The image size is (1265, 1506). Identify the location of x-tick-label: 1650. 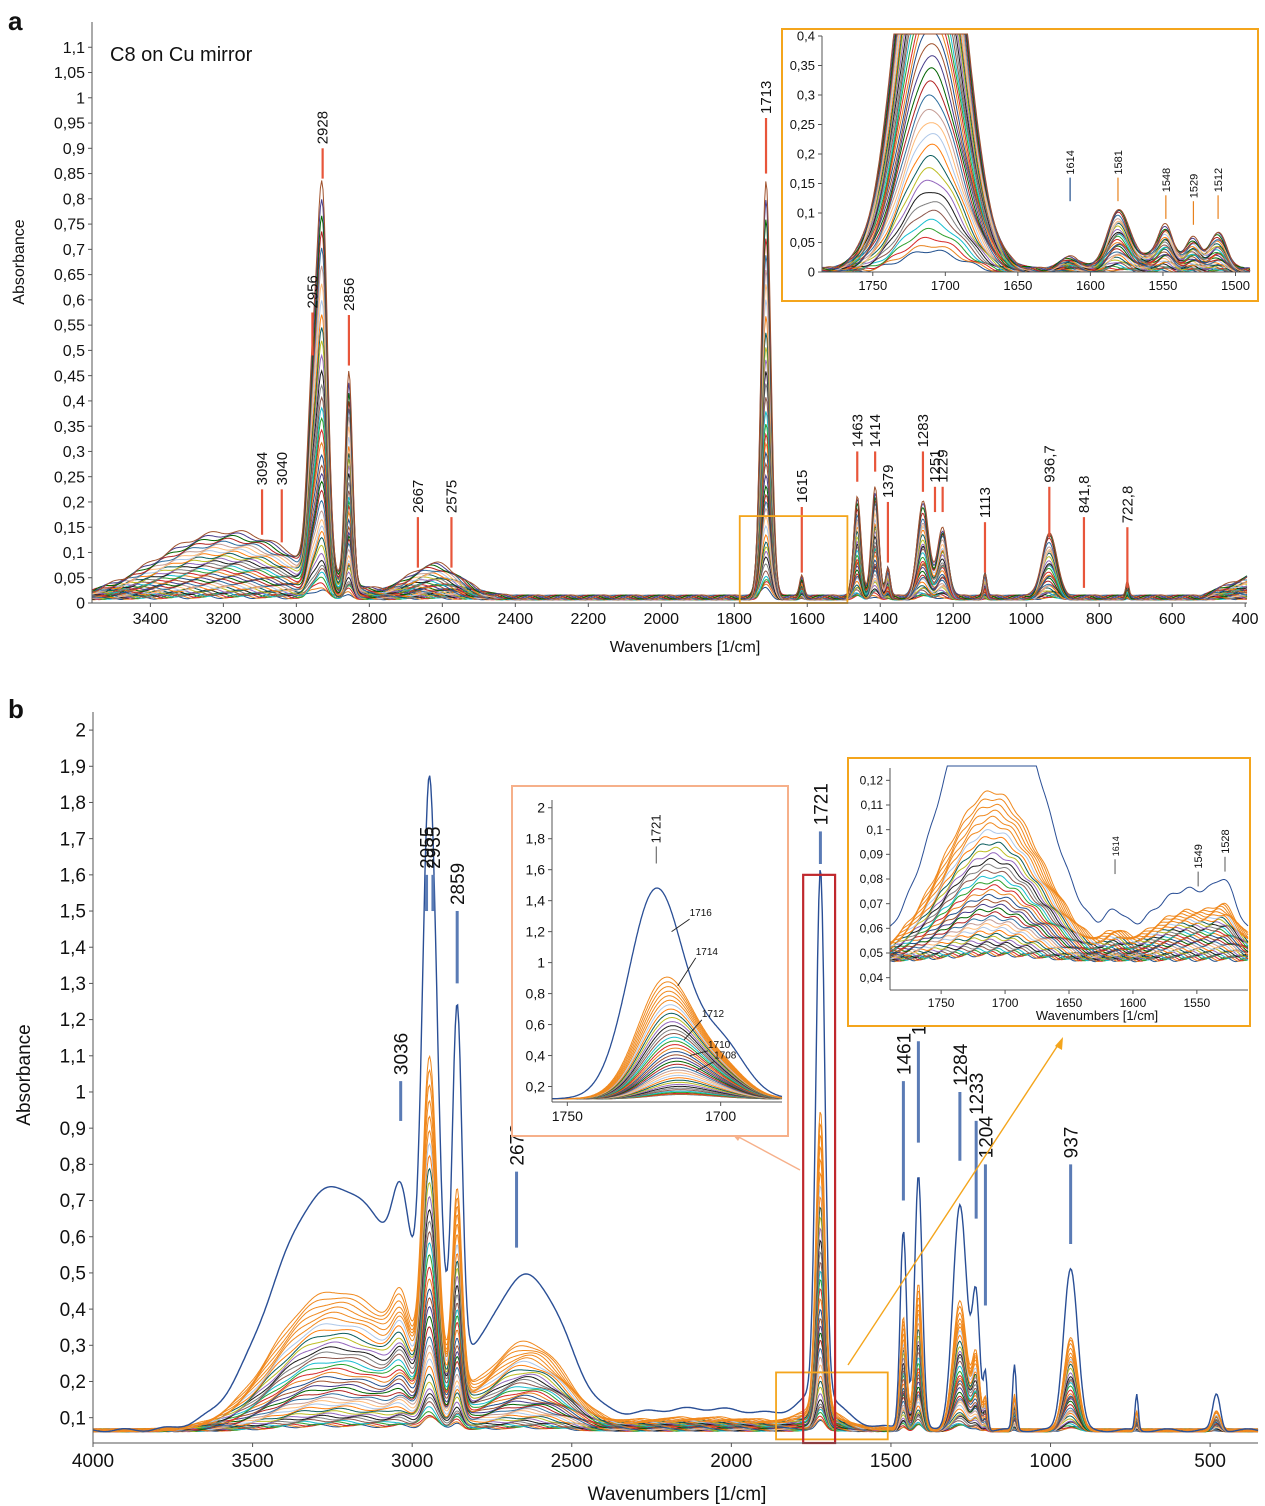
(1069, 1003).